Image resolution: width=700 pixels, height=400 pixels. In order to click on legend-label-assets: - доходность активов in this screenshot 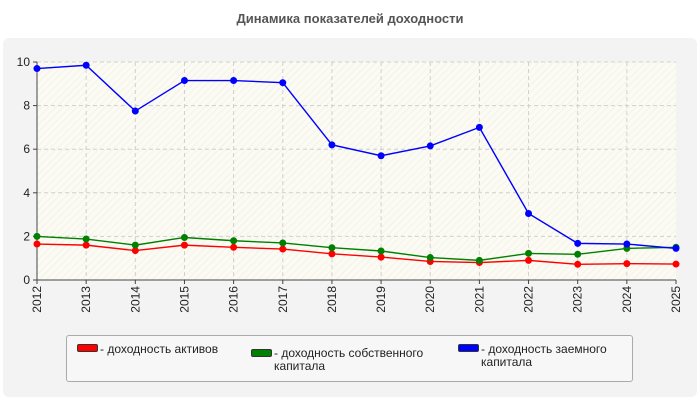, I will do `click(159, 349)`.